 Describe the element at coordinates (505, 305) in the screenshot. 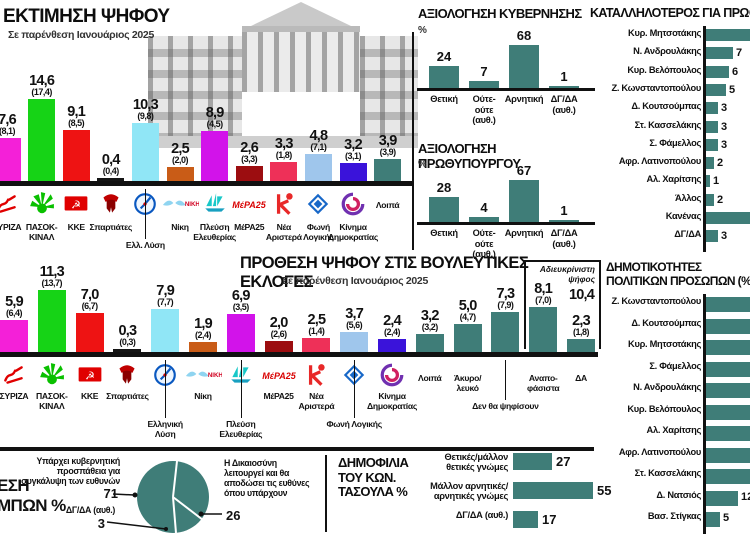

I see `bar-prev-value-label: (7,9)` at that location.